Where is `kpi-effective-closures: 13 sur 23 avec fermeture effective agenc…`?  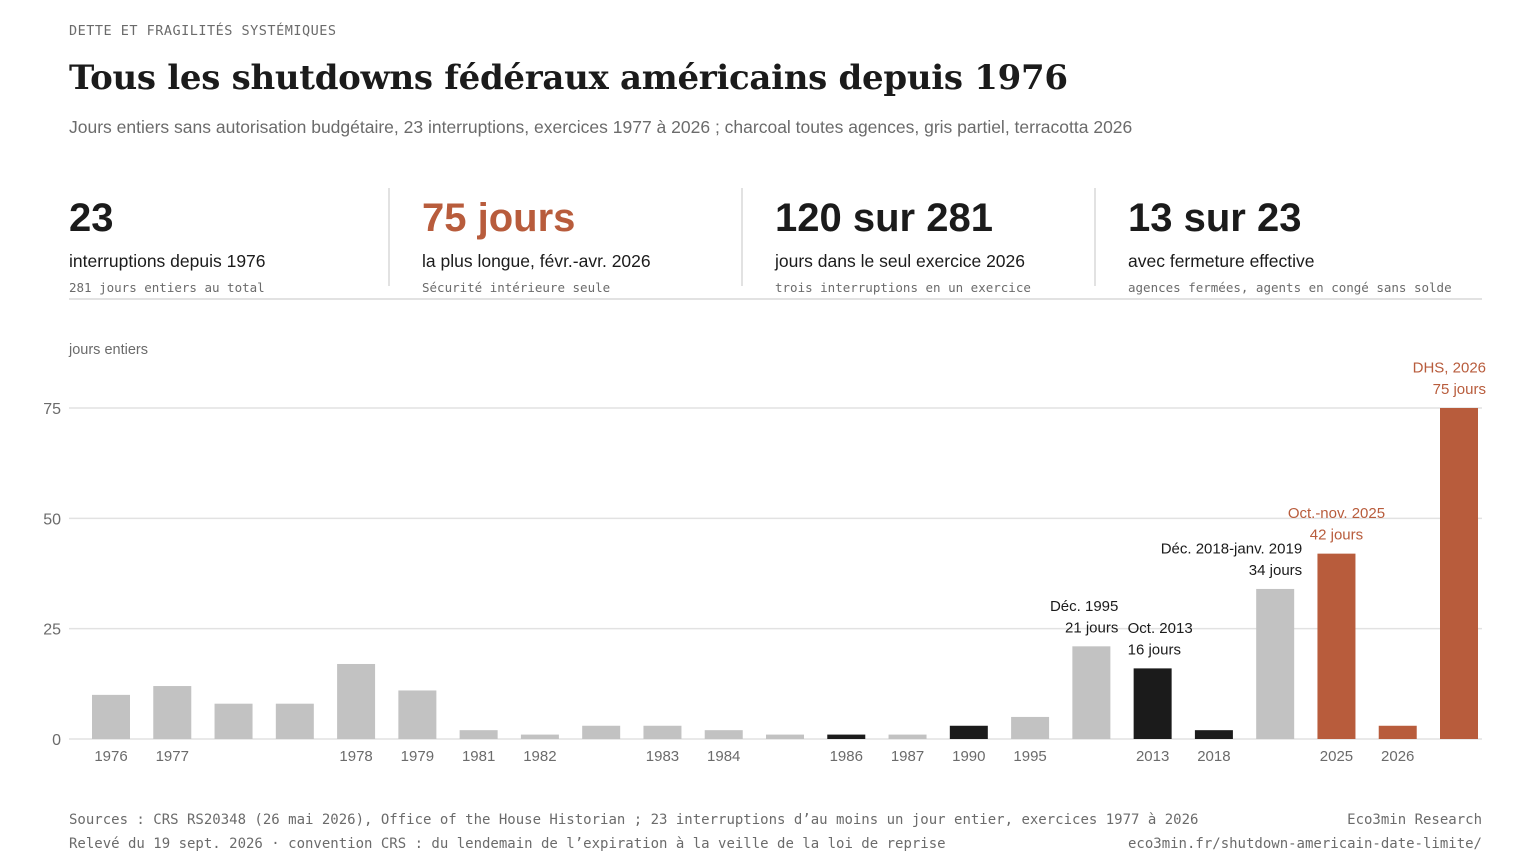
kpi-effective-closures: 13 sur 23 avec fermeture effective agenc… is located at coordinates (1288, 241).